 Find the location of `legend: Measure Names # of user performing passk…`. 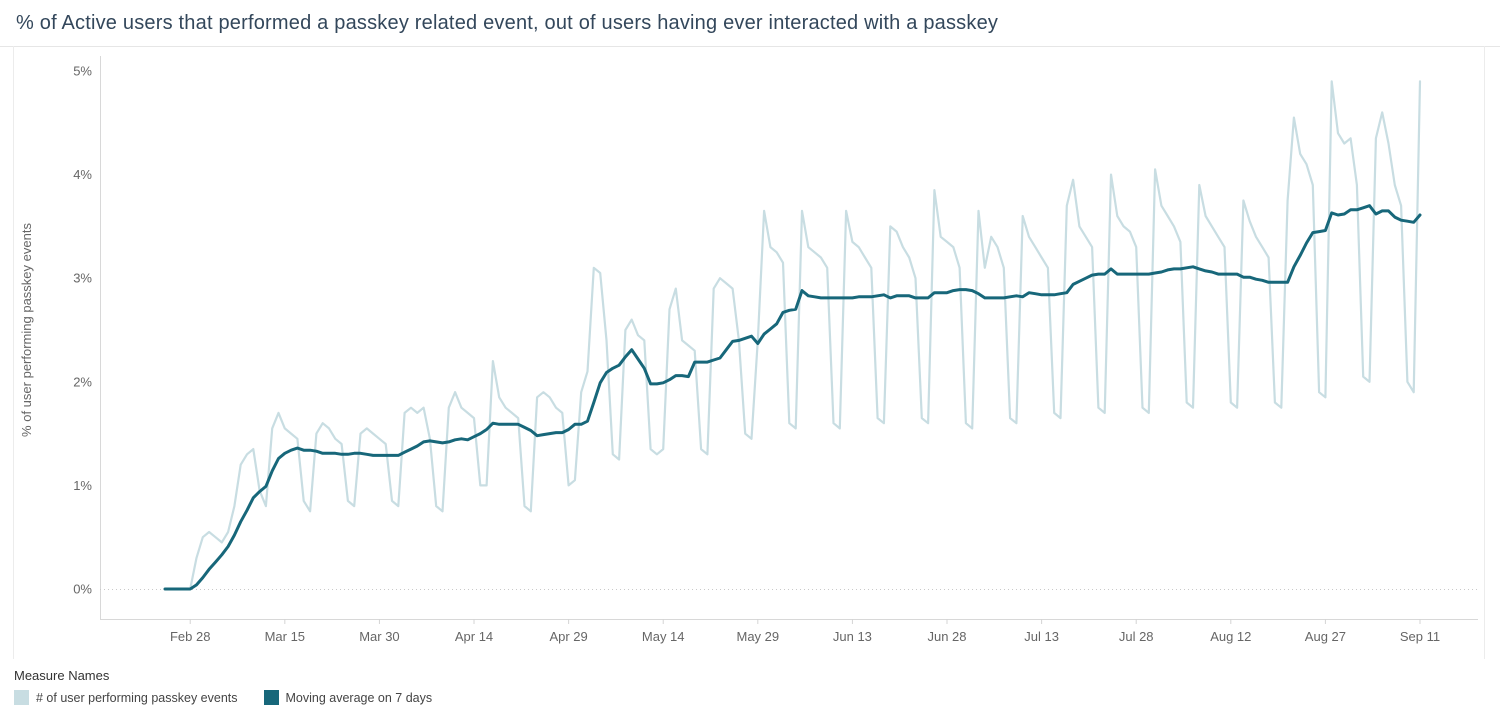

legend: Measure Names # of user performing passk… is located at coordinates (750, 690).